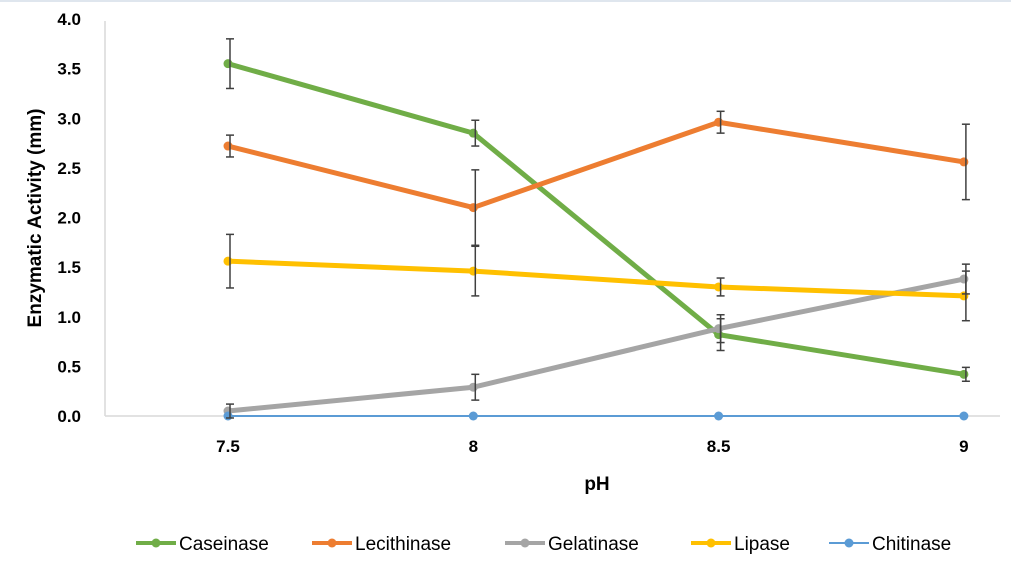  I want to click on y-tick-label: 3.5, so click(69, 69).